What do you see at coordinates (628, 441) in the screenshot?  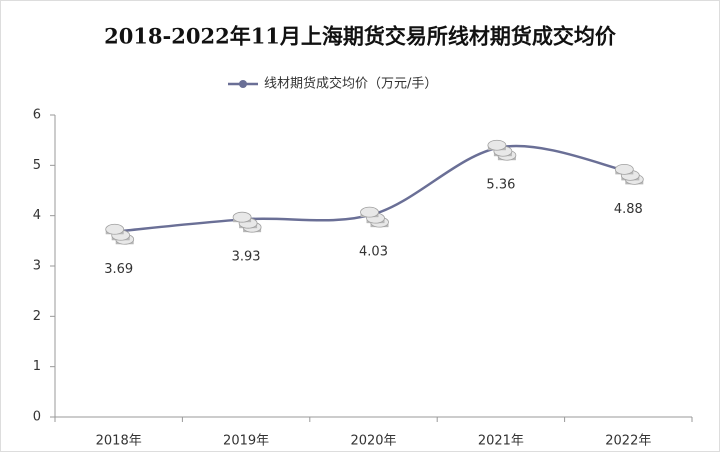 I see `x-tick-label: 2022年` at bounding box center [628, 441].